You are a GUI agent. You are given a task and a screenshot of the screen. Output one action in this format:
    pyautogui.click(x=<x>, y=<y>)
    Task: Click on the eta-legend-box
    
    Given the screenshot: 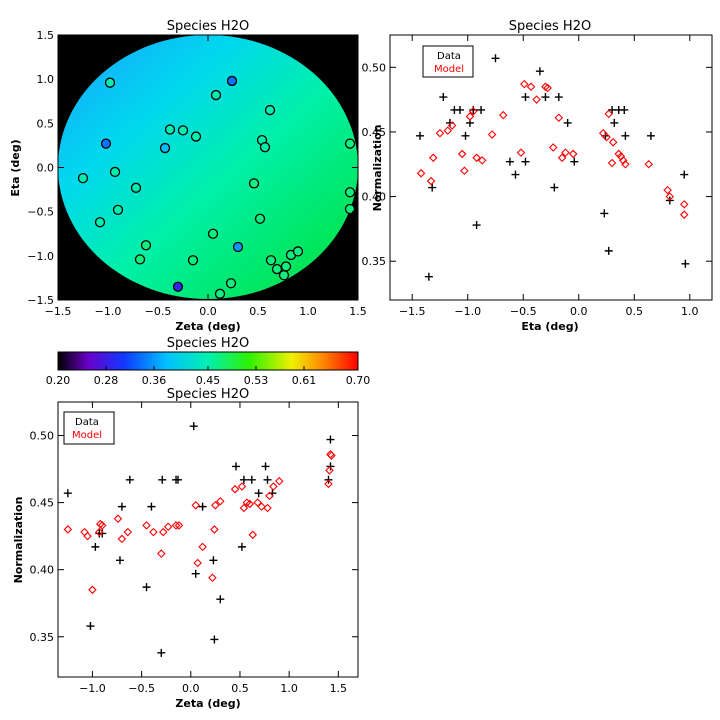 What is the action you would take?
    pyautogui.click(x=448, y=61)
    